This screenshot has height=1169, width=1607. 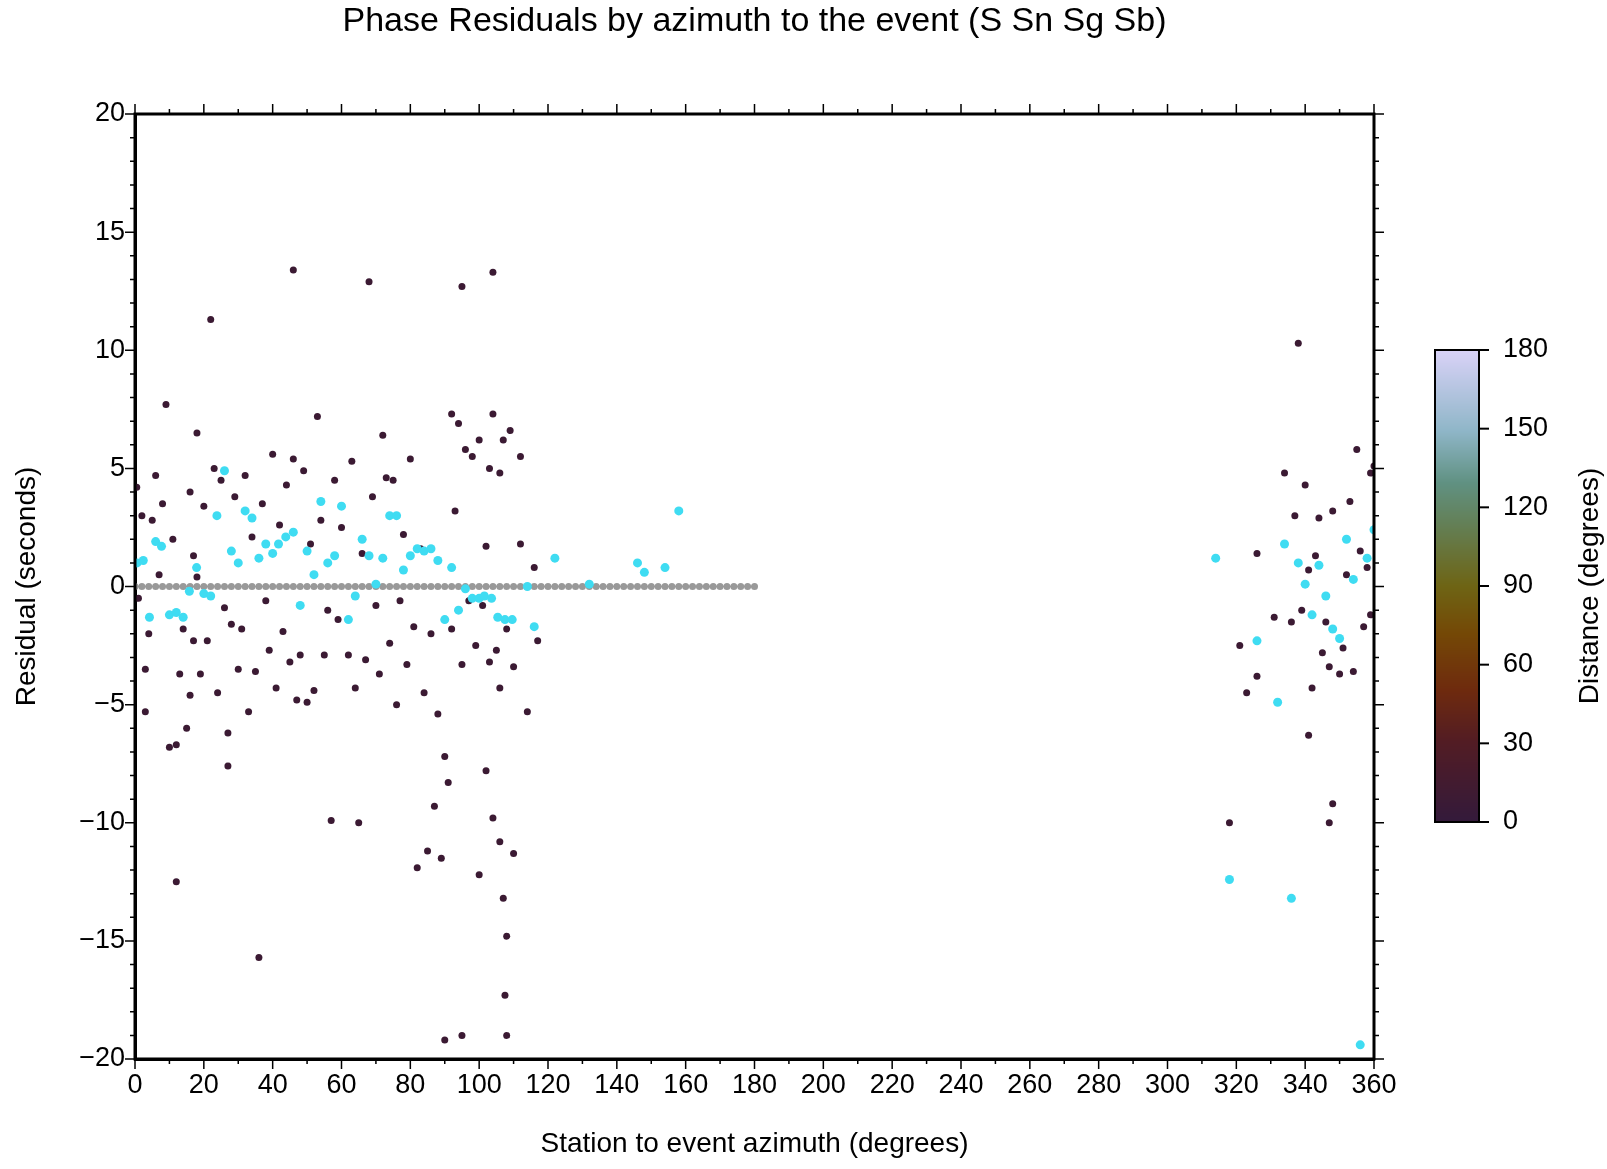 What do you see at coordinates (548, 1083) in the screenshot?
I see `x-tick-label: 120` at bounding box center [548, 1083].